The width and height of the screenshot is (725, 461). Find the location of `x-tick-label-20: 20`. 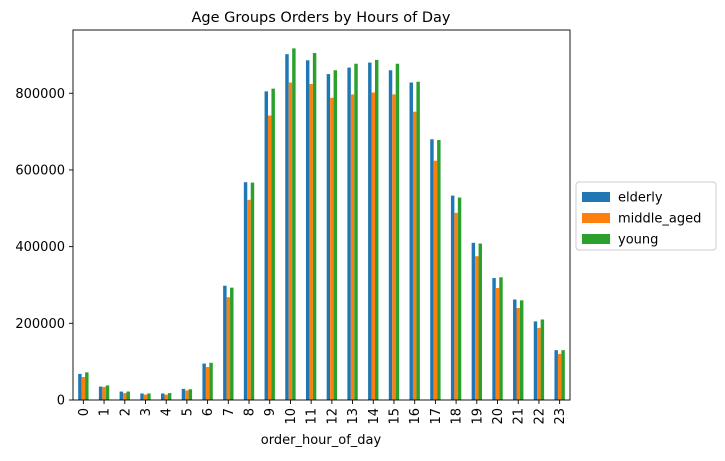

x-tick-label-20: 20 is located at coordinates (498, 416).